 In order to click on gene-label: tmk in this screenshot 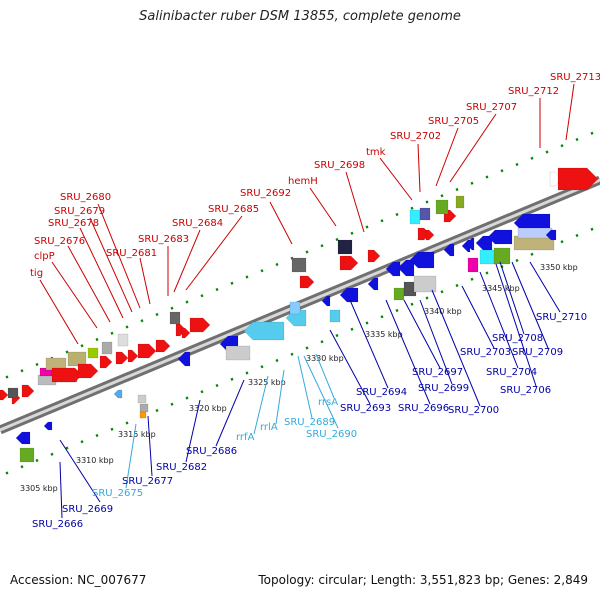, I will do `click(376, 152)`.